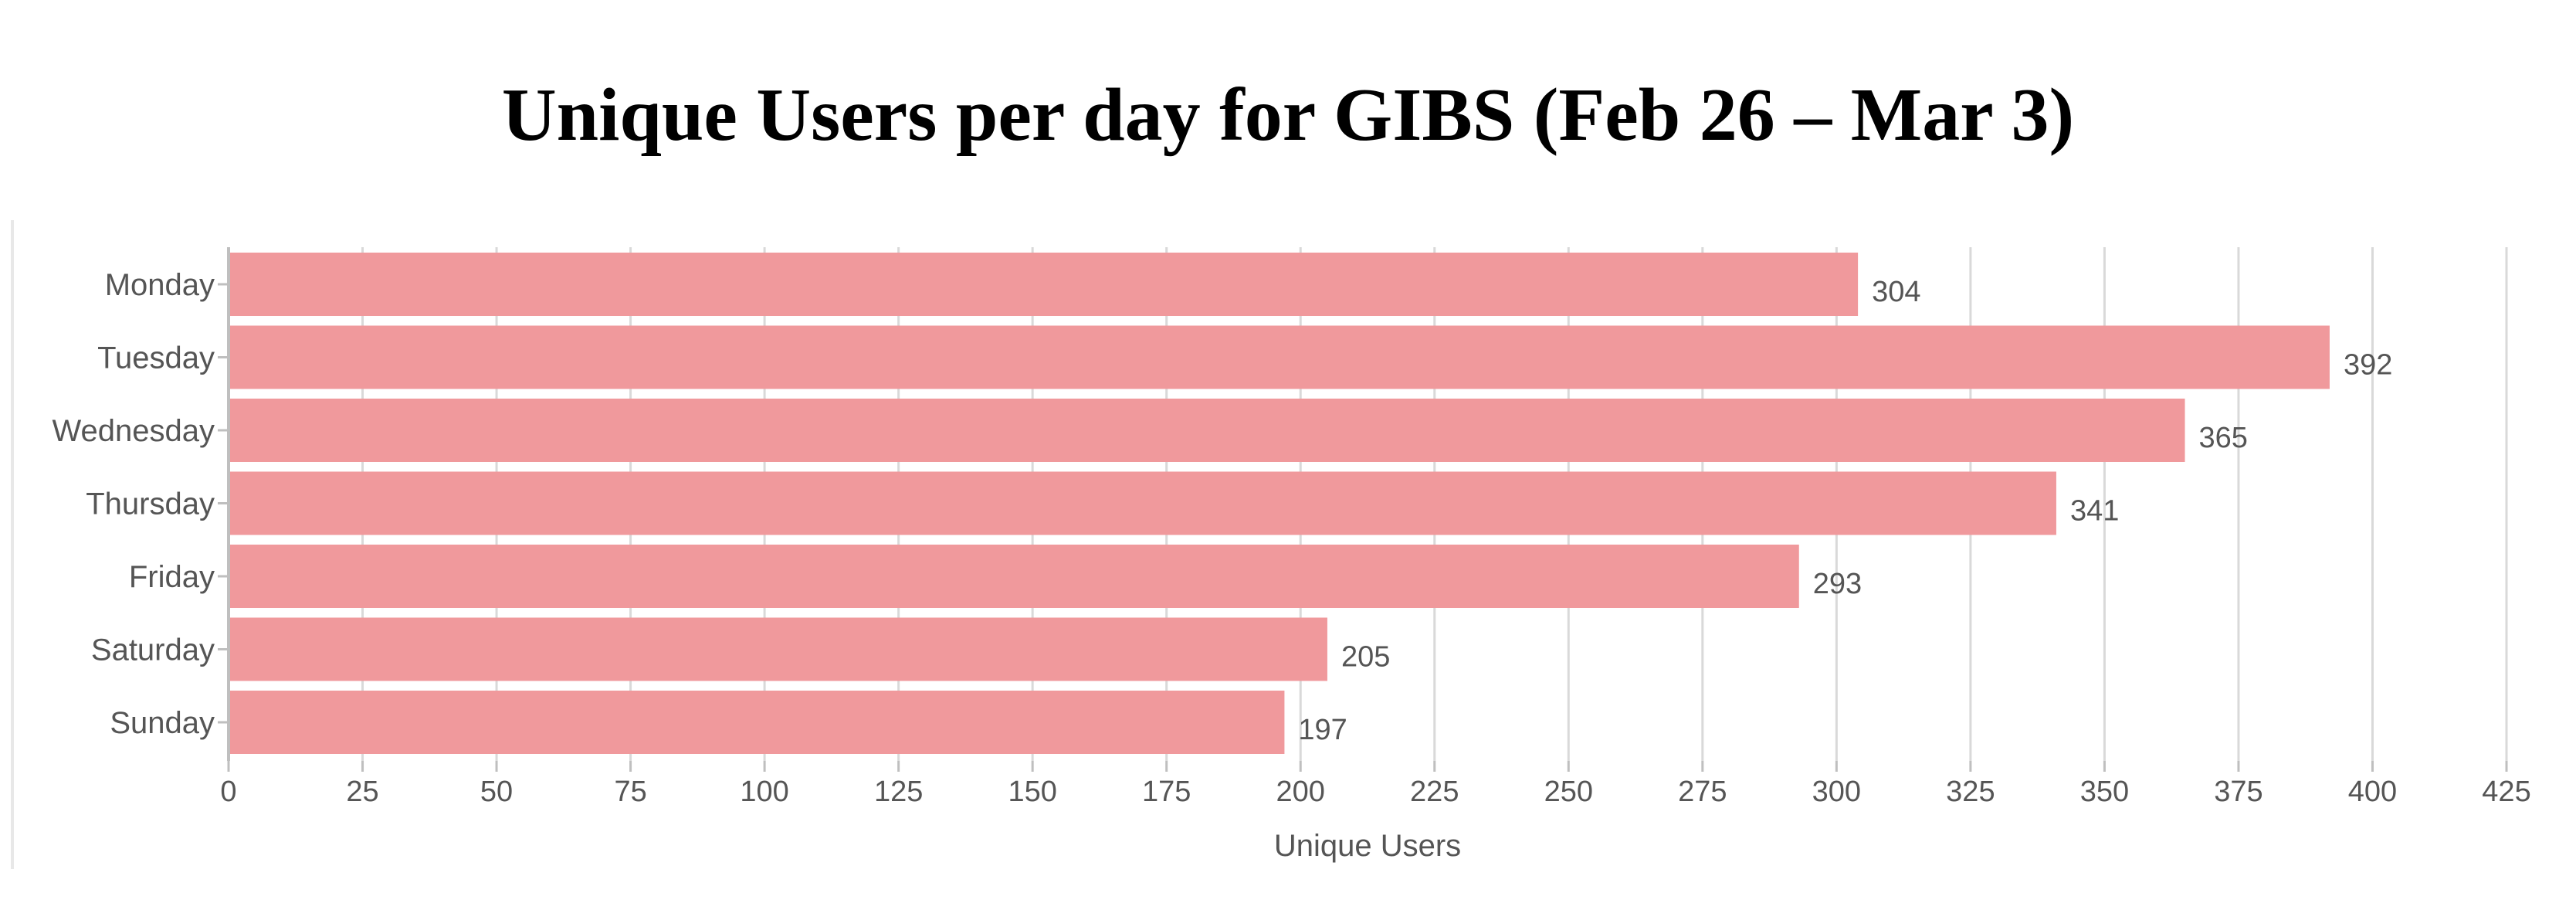  Describe the element at coordinates (1032, 792) in the screenshot. I see `x-tick-label: 150` at that location.